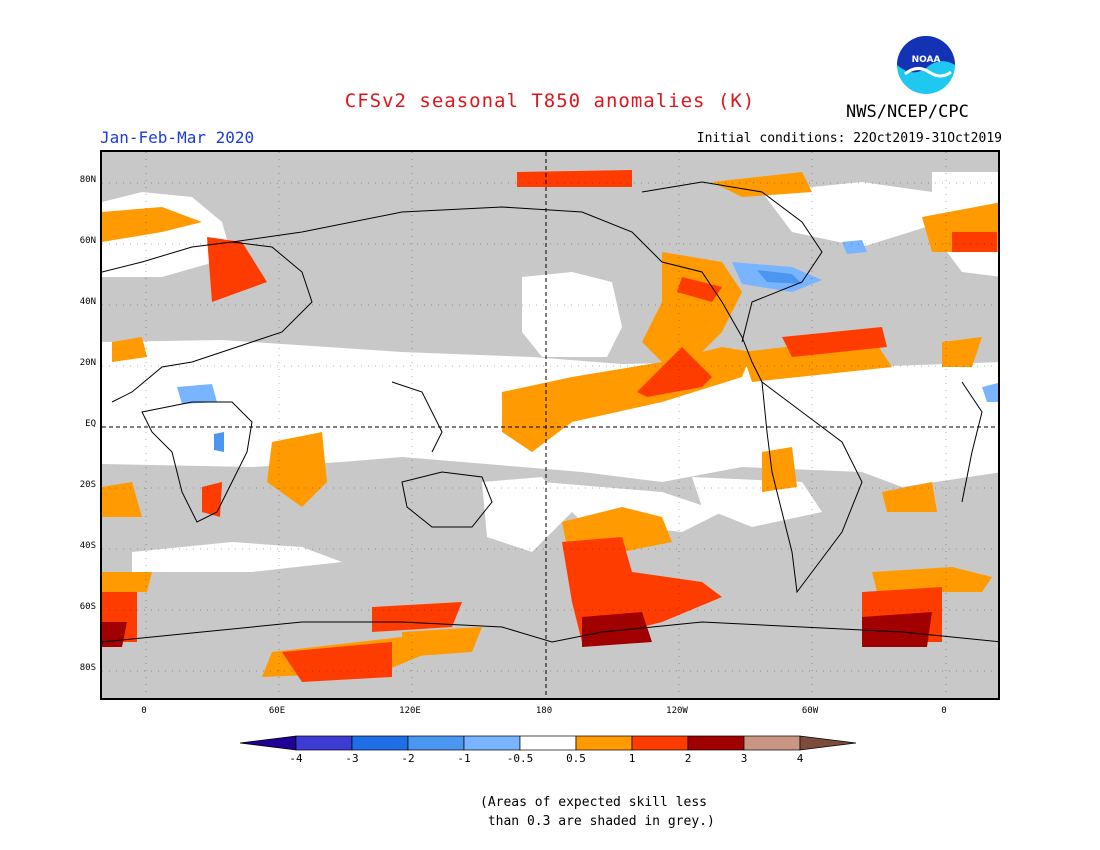 The width and height of the screenshot is (1100, 850). I want to click on lat-label: 40N, so click(87, 302).